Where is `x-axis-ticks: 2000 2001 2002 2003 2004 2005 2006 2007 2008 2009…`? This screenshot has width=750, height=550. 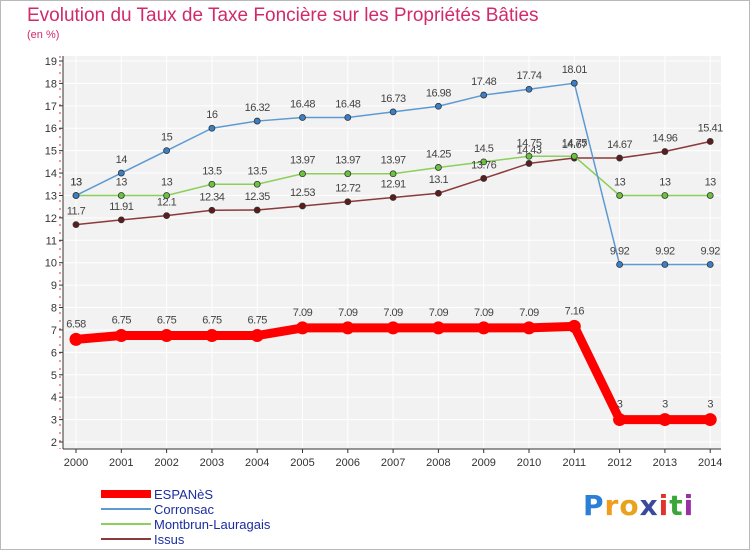
x-axis-ticks: 2000 2001 2002 2003 2004 2005 2006 2007 2008 2009… is located at coordinates (393, 459).